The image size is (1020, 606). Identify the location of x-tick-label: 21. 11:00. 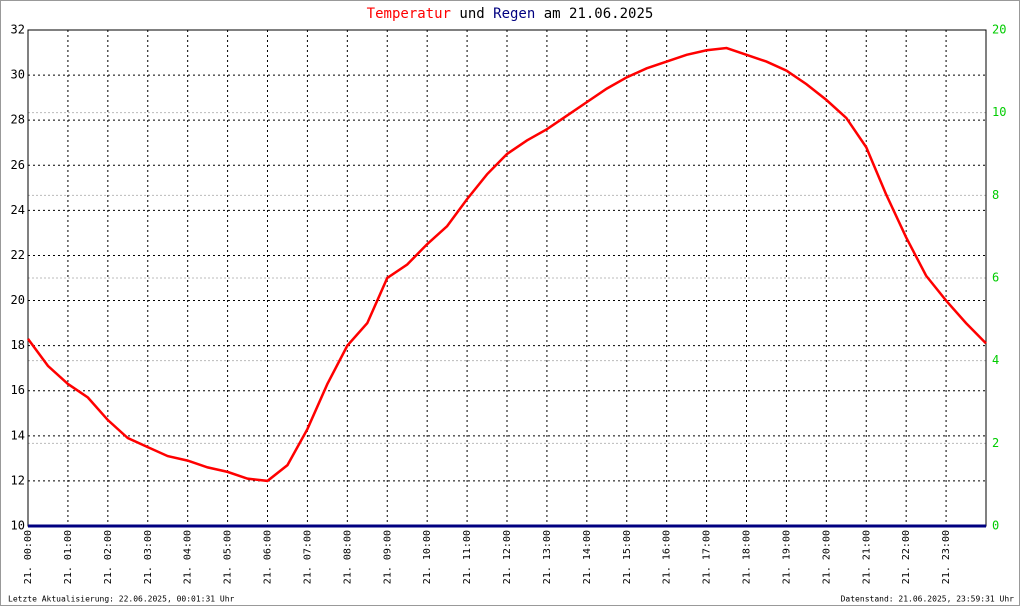
(467, 557).